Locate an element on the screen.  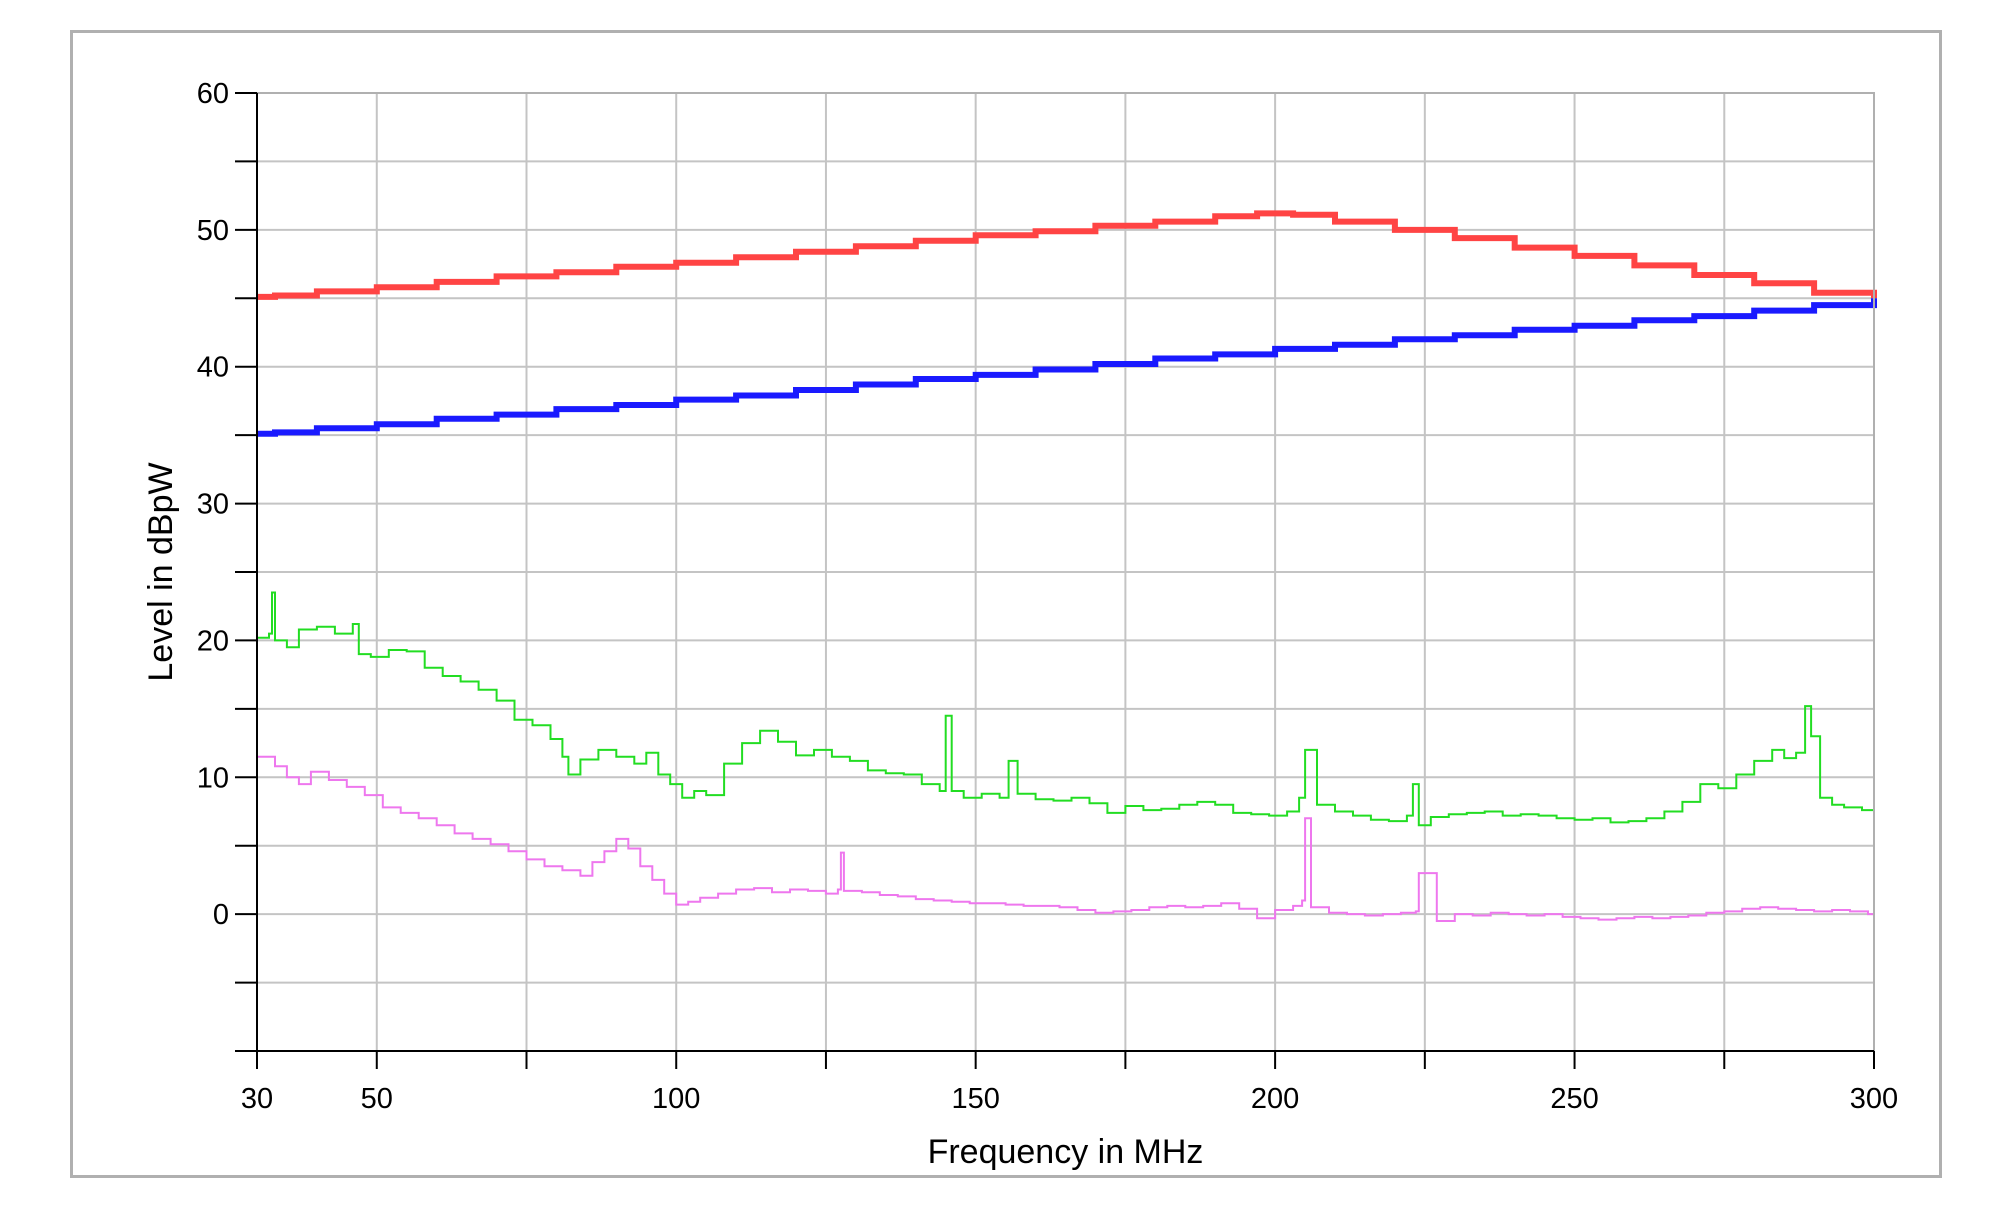
x-axis-title: Frequency in MHz is located at coordinates (1066, 1152).